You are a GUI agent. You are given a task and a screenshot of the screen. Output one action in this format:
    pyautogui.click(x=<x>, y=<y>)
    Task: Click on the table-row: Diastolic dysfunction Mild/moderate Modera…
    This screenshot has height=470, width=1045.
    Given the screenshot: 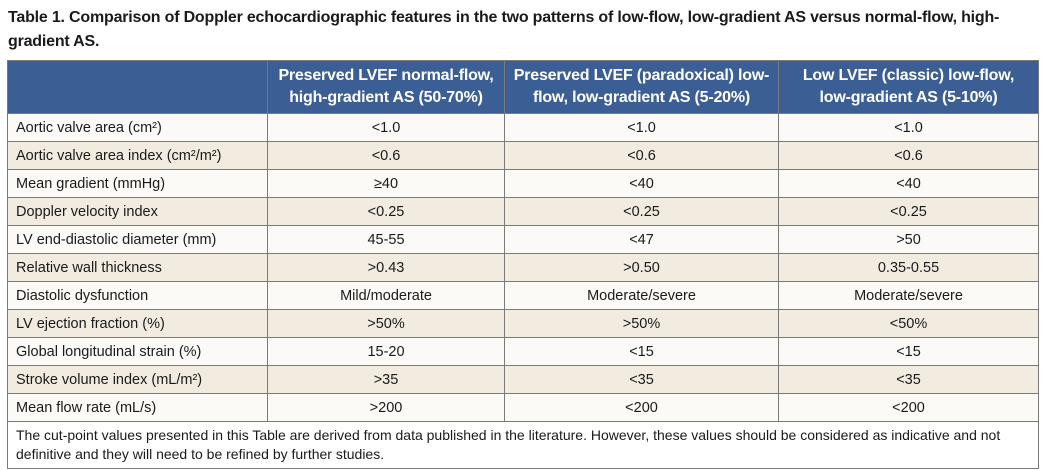 What is the action you would take?
    pyautogui.click(x=523, y=295)
    